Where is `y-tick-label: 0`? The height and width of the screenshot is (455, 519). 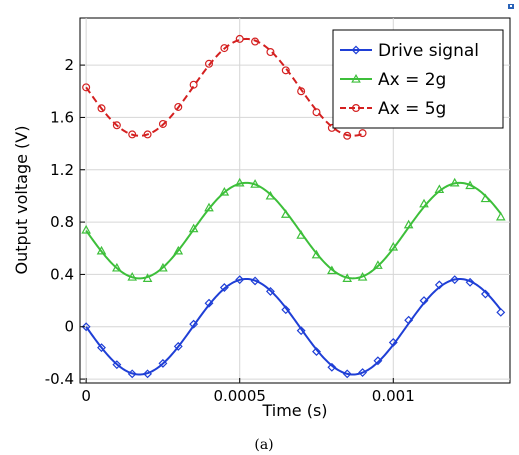 y-tick-label: 0 is located at coordinates (69, 327).